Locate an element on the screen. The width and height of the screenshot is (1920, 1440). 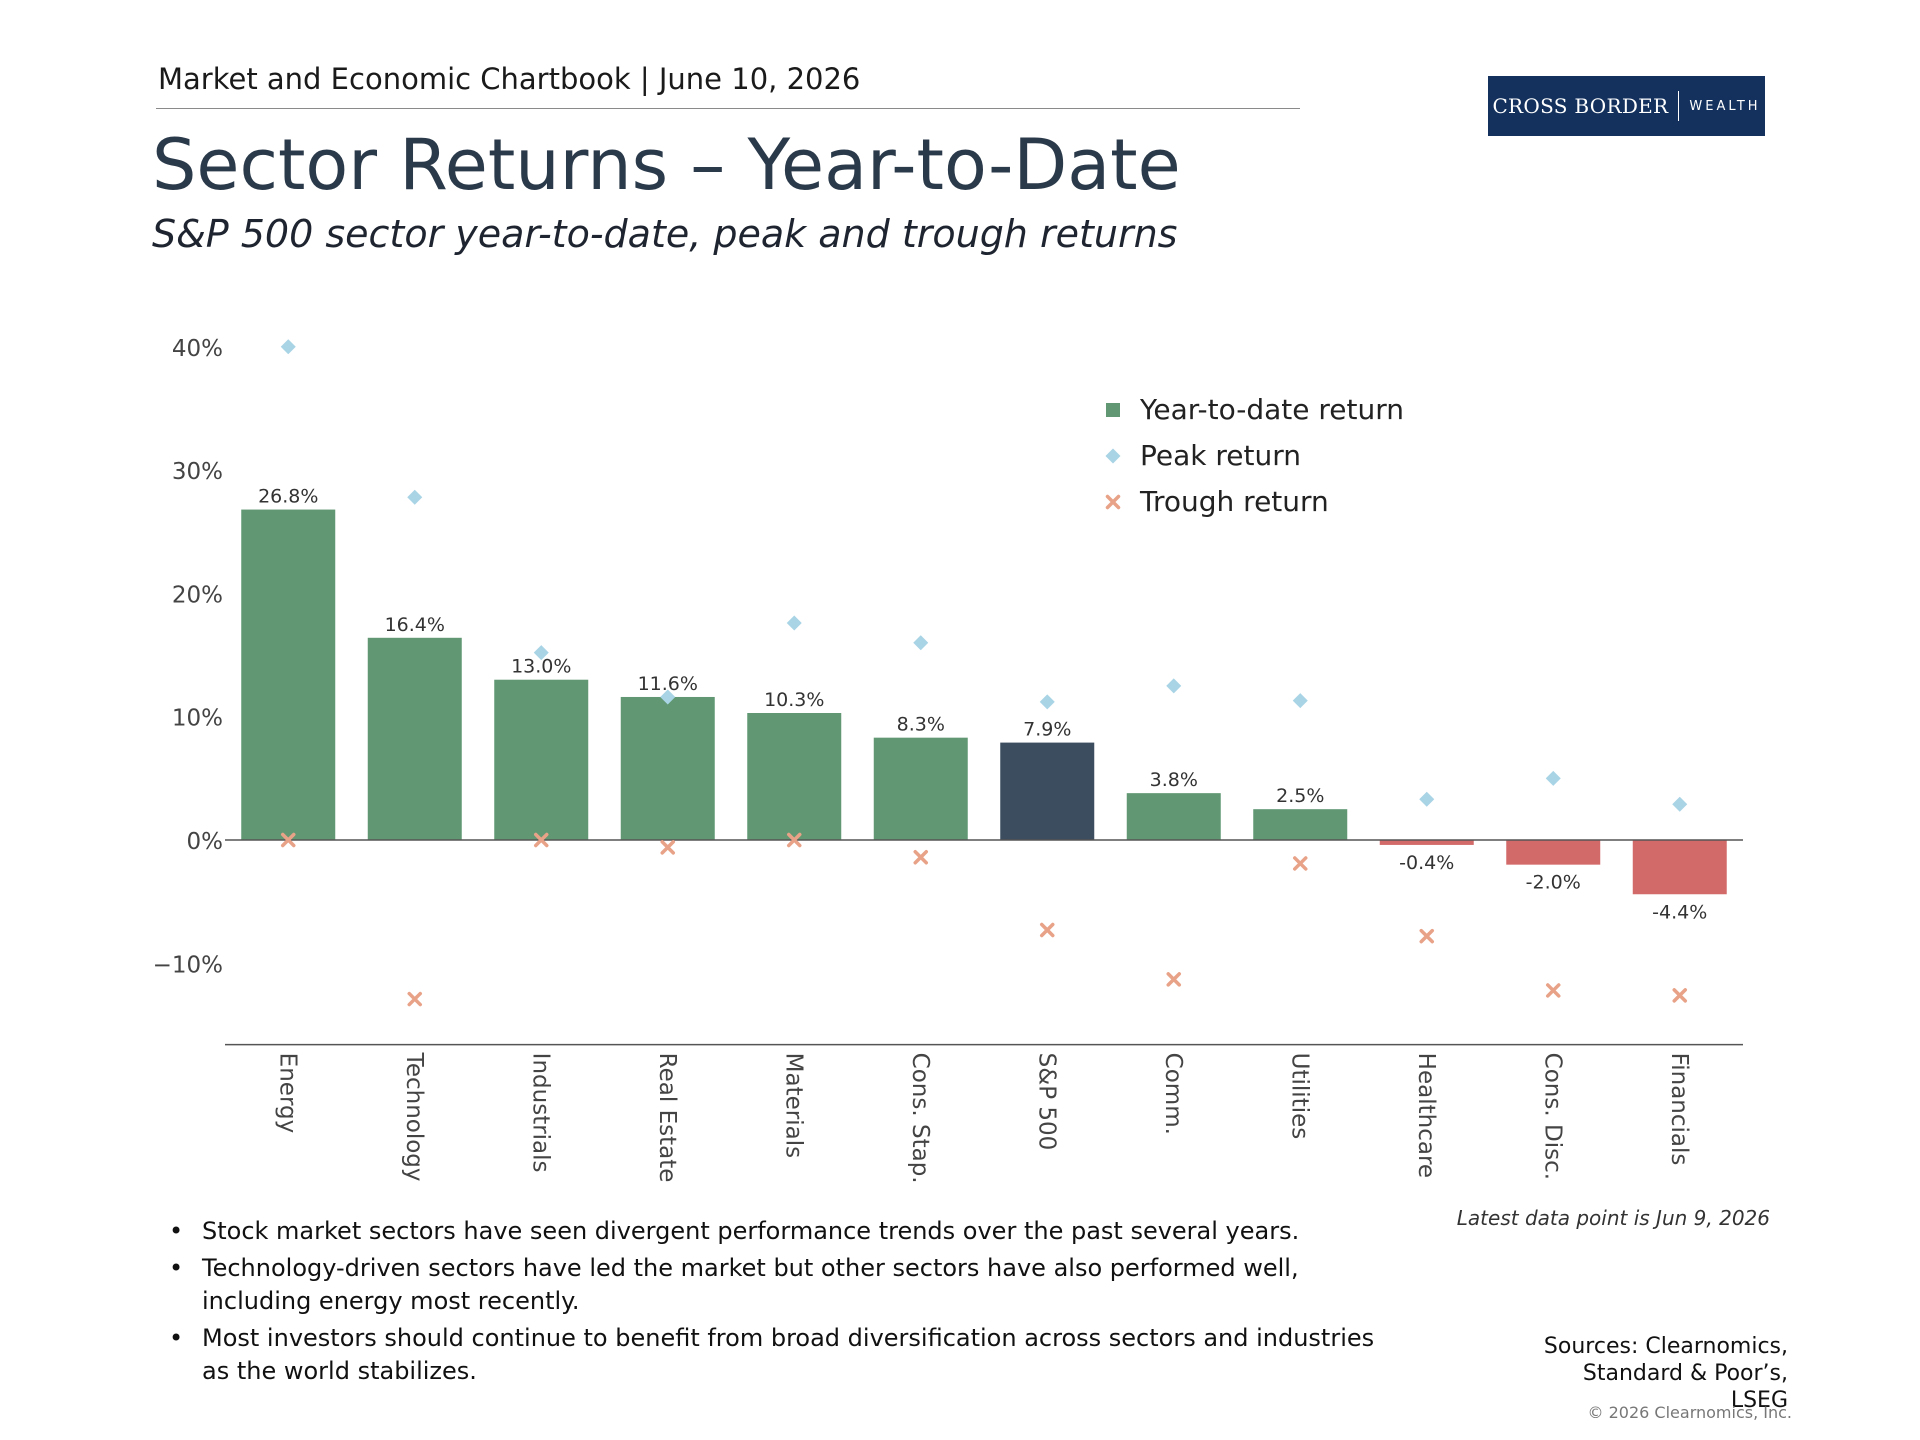
trough-marker-industrials is located at coordinates (541, 840).